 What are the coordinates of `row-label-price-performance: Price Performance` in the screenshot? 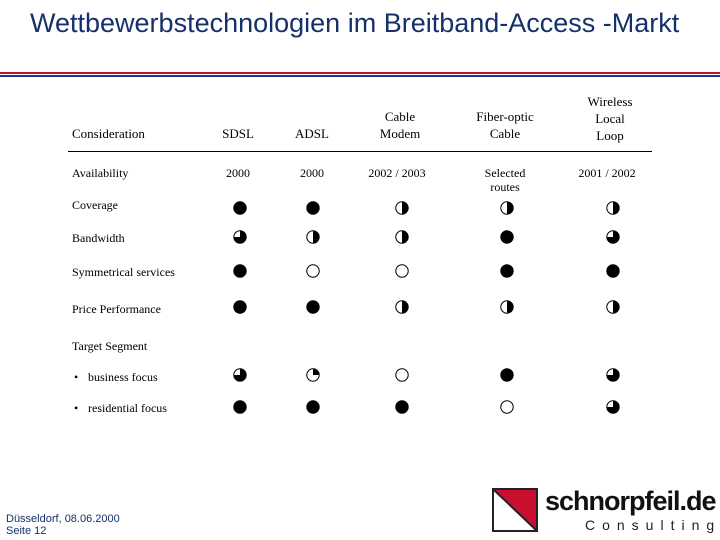 It's located at (116, 309).